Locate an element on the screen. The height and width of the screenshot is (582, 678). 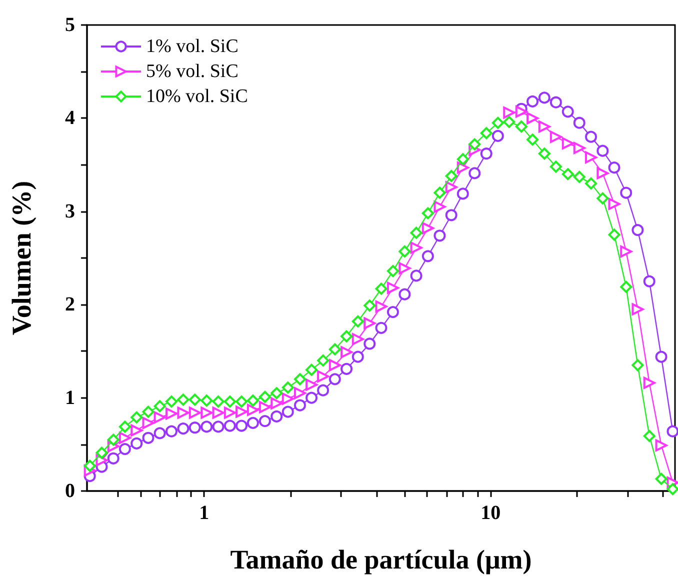
x-tick-label: 10 is located at coordinates (490, 513).